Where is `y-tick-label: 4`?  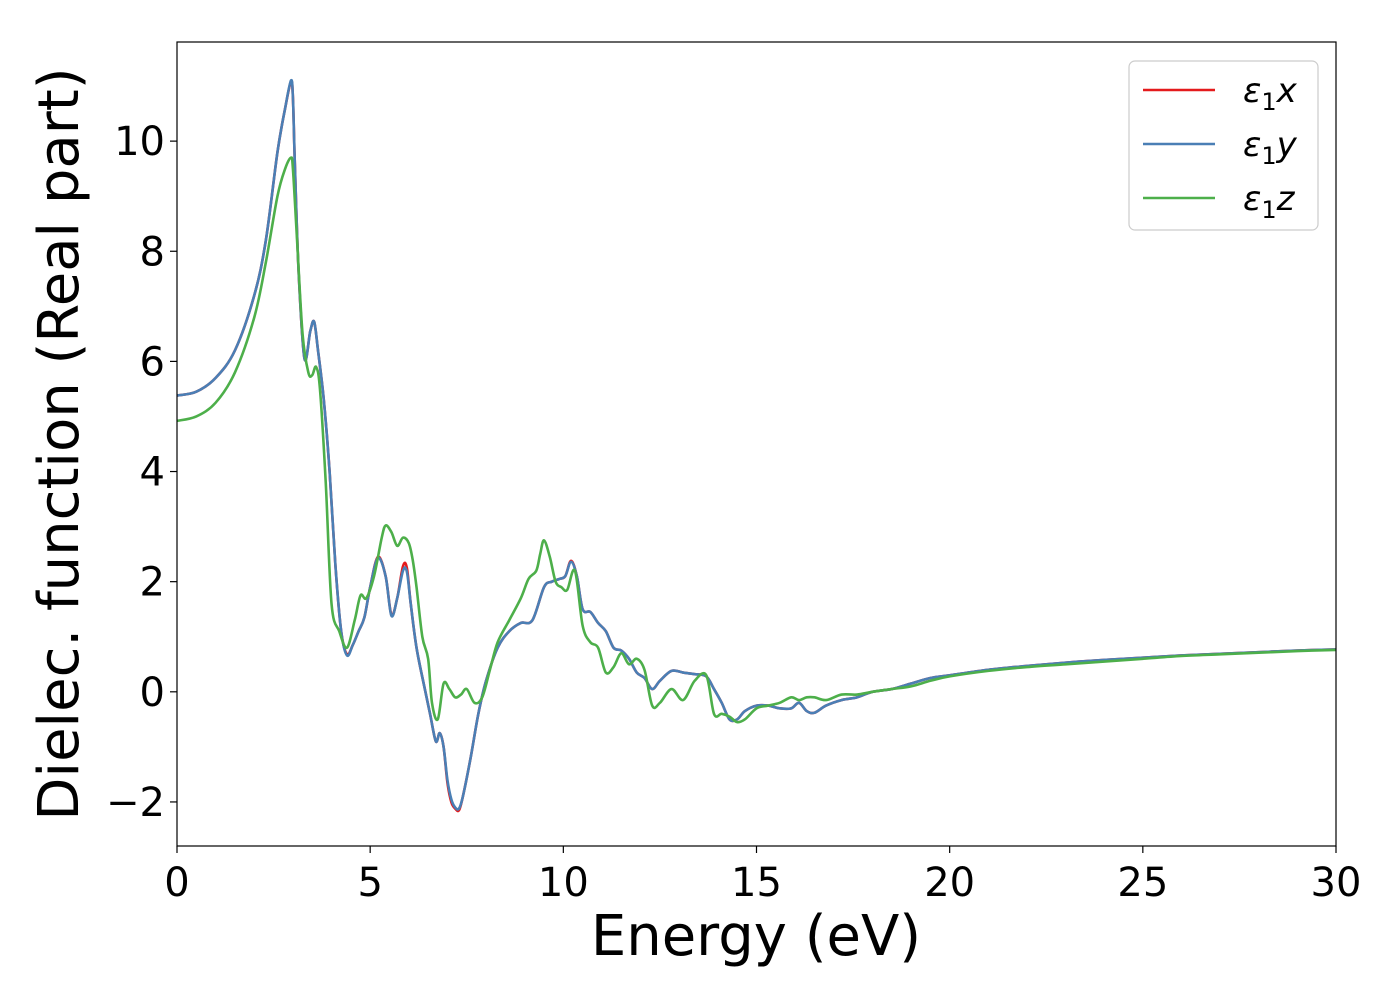 y-tick-label: 4 is located at coordinates (152, 473).